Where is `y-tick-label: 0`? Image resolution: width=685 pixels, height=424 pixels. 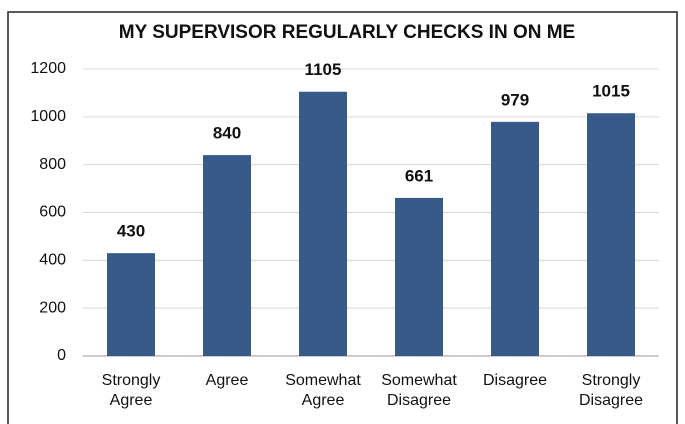
y-tick-label: 0 is located at coordinates (61, 355).